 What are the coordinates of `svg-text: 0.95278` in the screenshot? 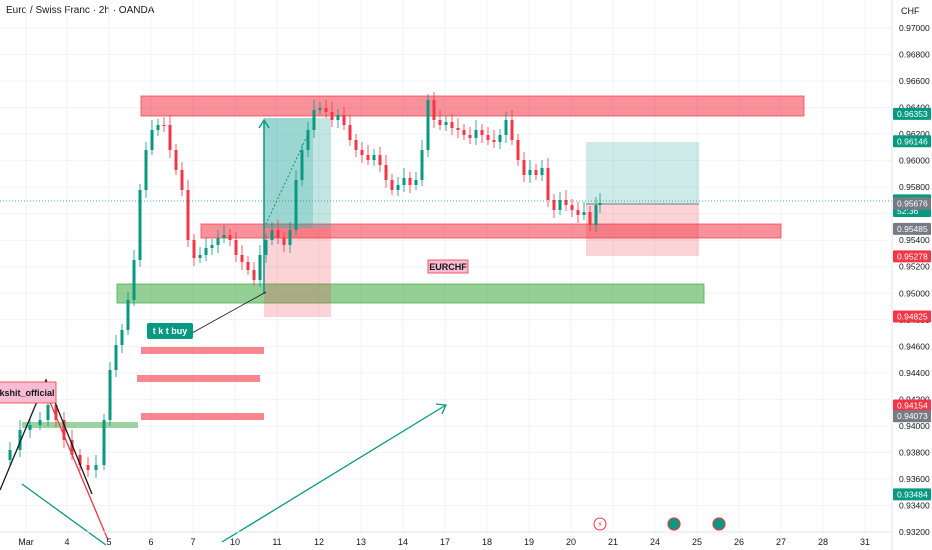 It's located at (912, 256).